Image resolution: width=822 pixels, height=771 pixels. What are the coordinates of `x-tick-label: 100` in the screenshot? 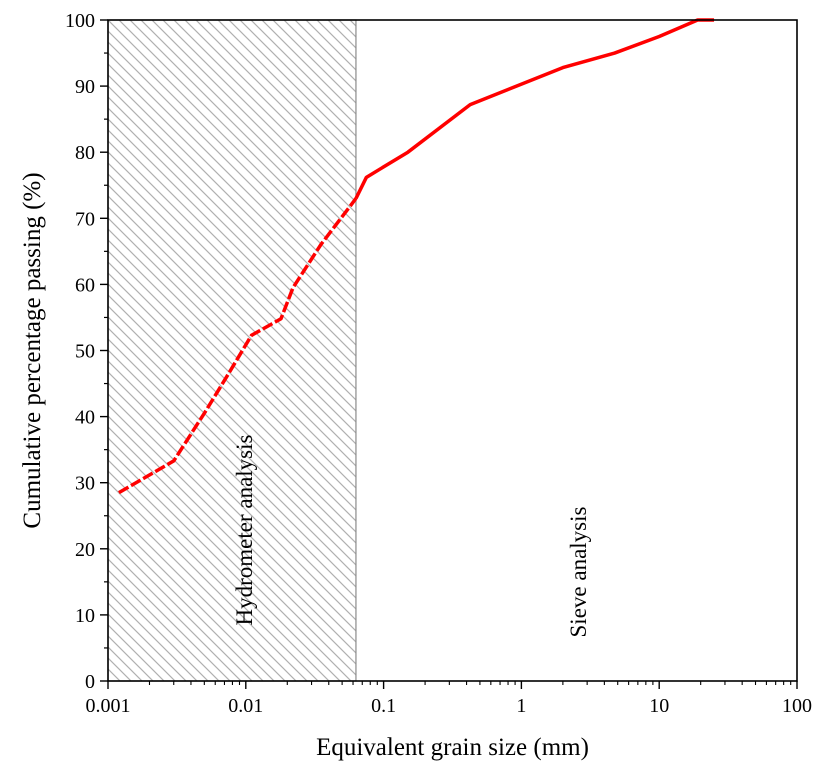 It's located at (797, 706).